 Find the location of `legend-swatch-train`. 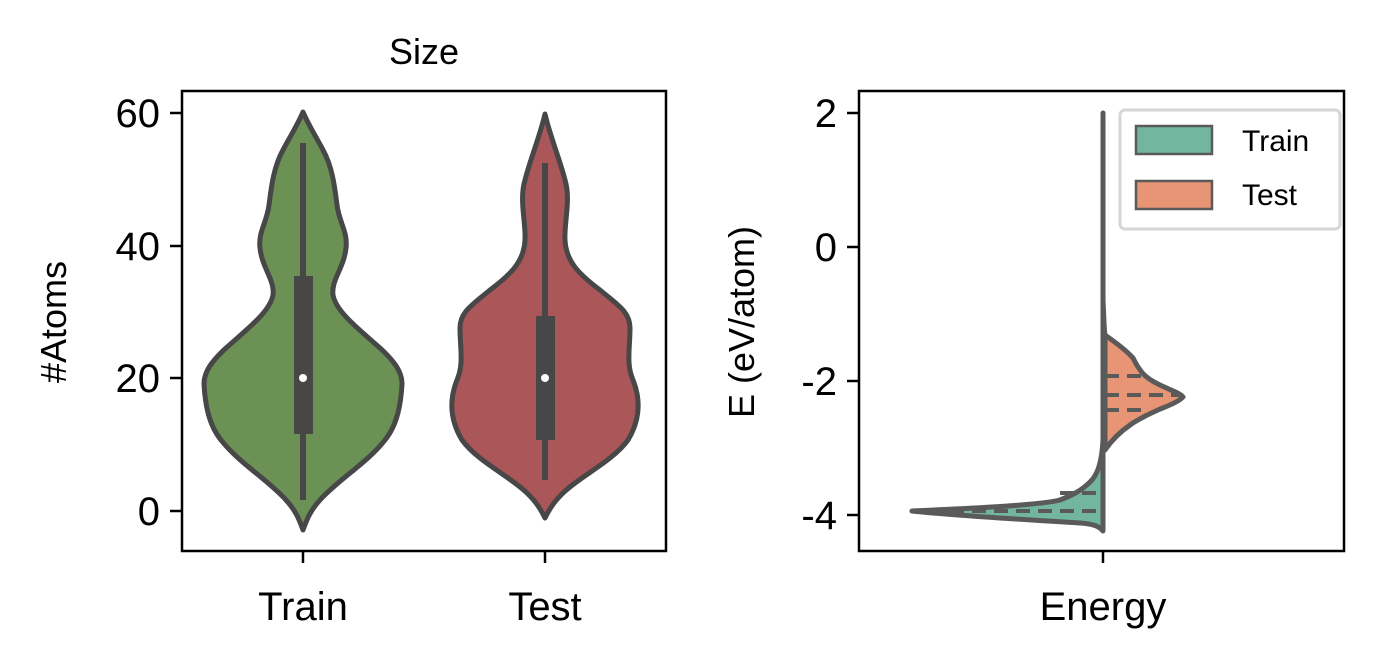

legend-swatch-train is located at coordinates (1174, 140).